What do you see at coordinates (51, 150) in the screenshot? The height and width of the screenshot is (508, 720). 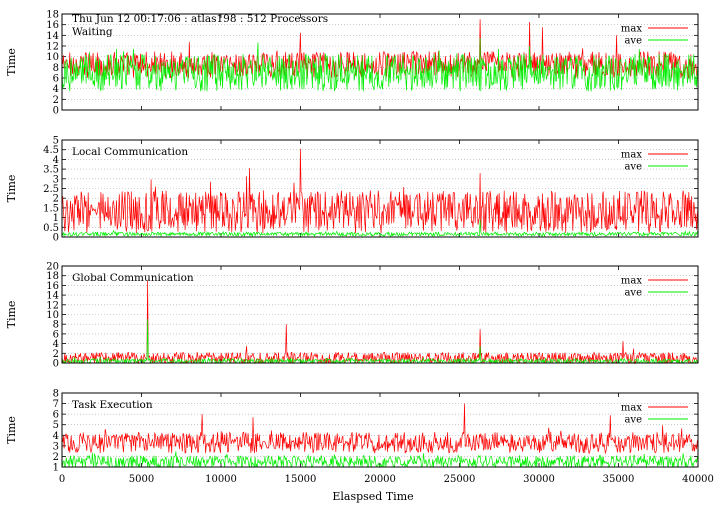 I see `y-tick-label: 4.5` at bounding box center [51, 150].